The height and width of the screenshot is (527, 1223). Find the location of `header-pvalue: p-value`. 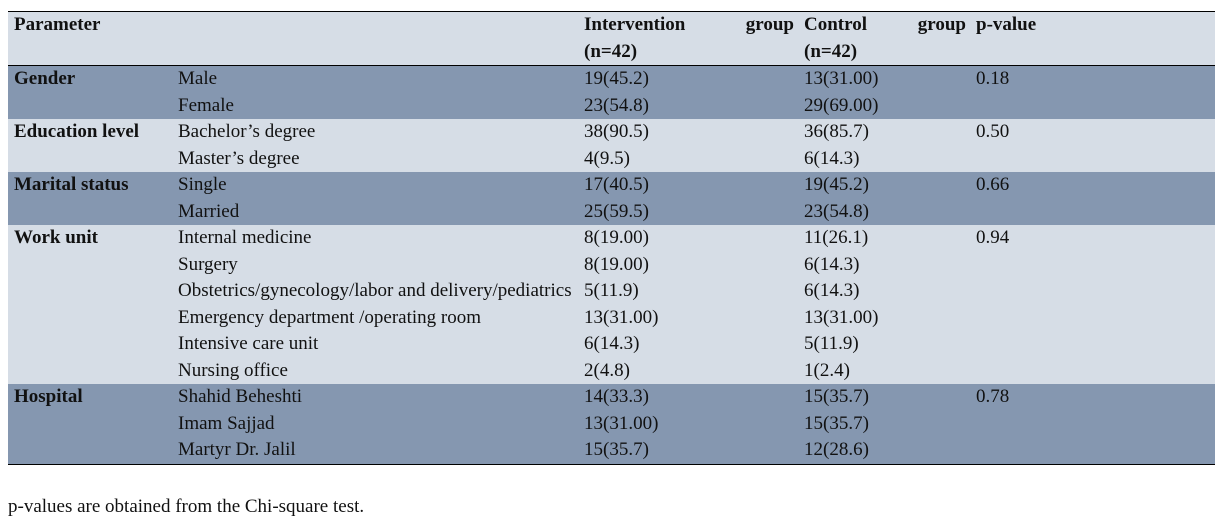

header-pvalue: p-value is located at coordinates (1092, 38).